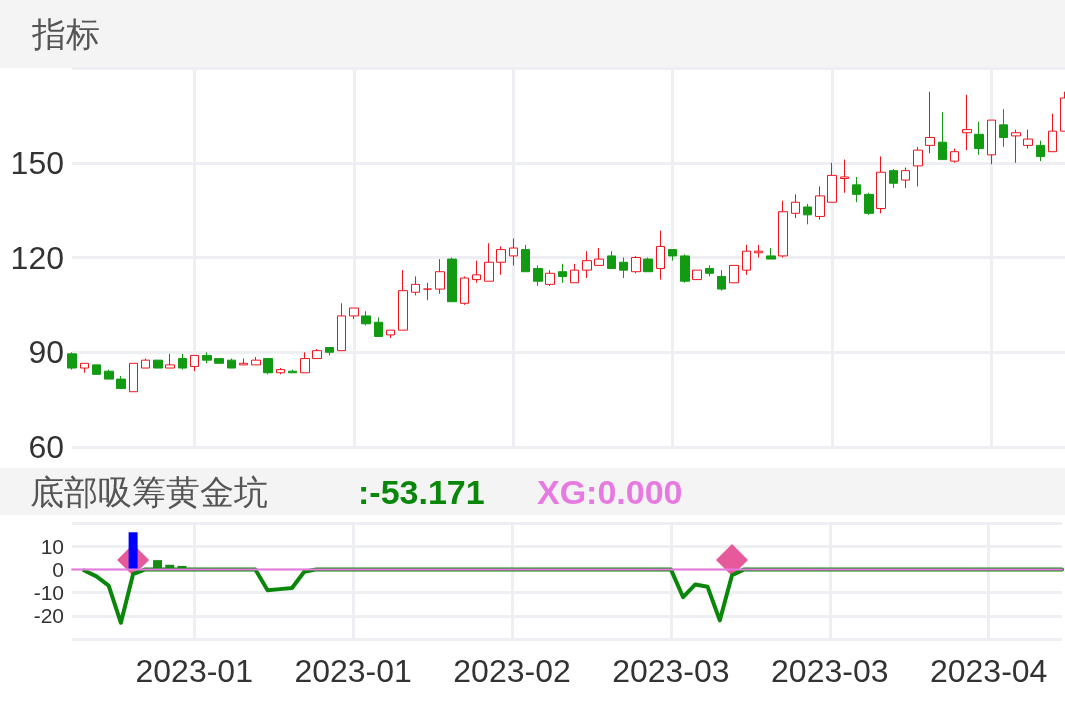 The image size is (1065, 708). I want to click on x-tick-label: 2023-04, so click(988, 671).